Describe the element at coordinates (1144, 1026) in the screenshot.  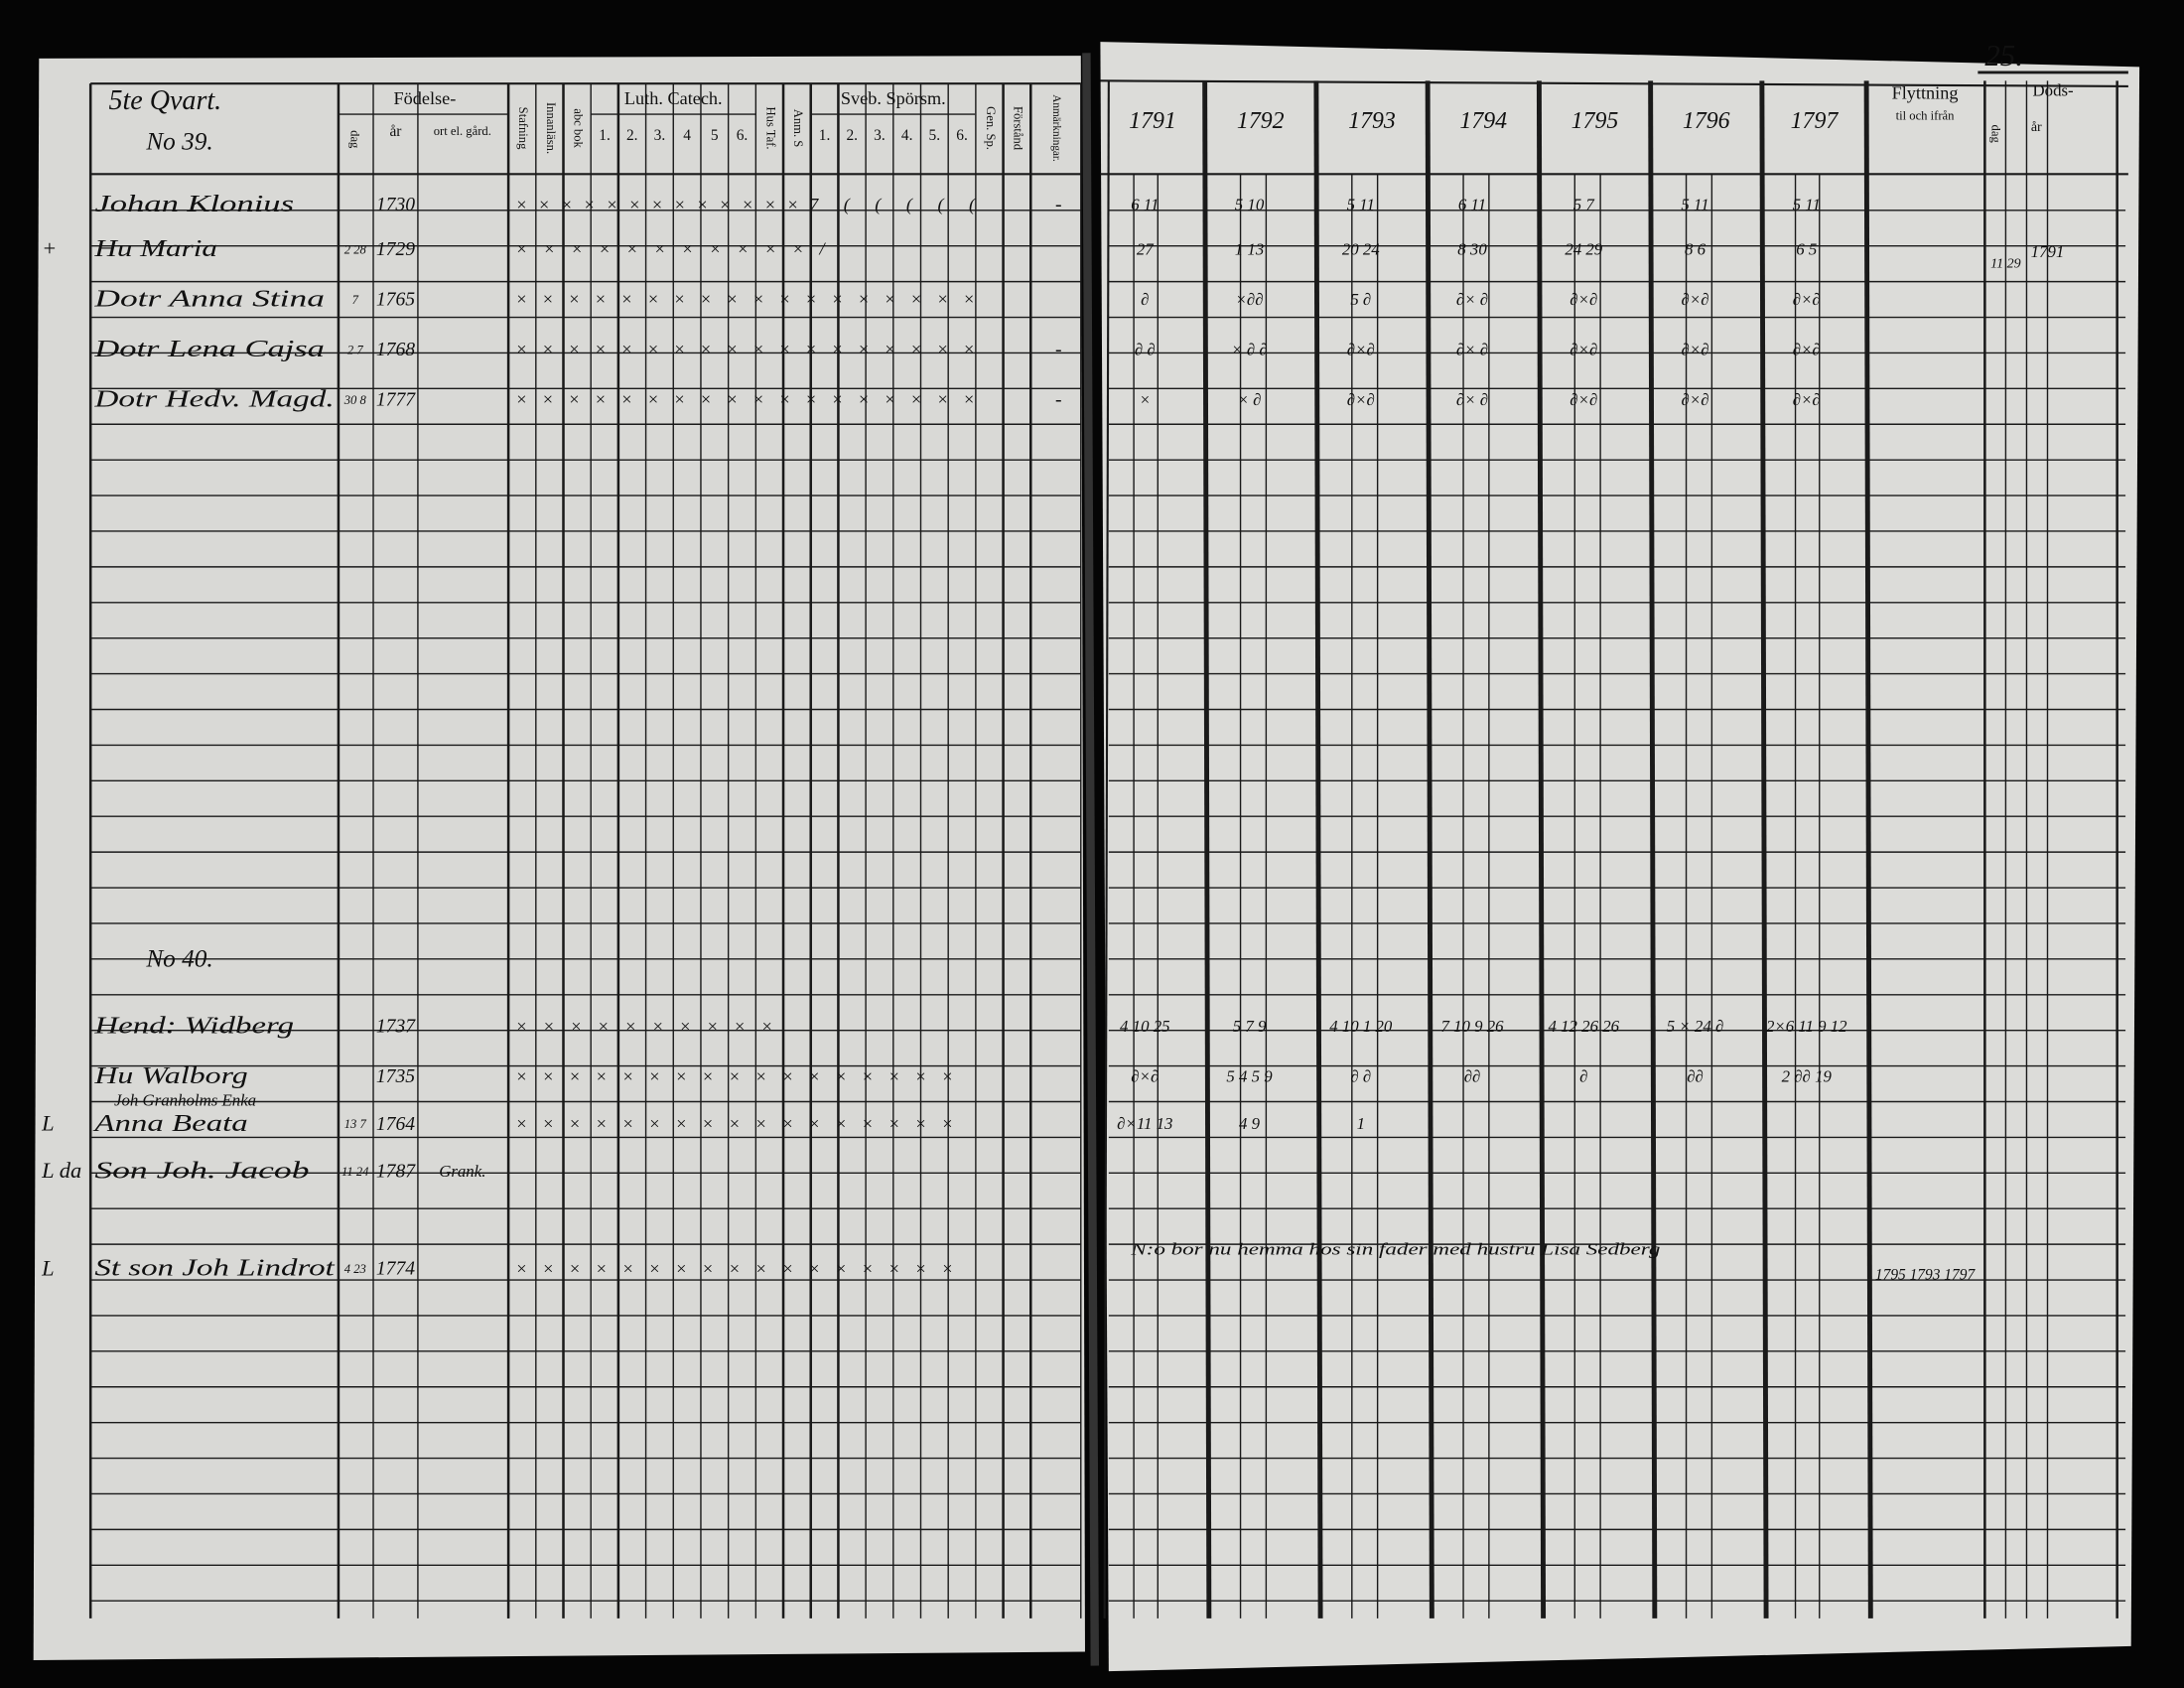
I see `year-entry: 4 10 25` at that location.